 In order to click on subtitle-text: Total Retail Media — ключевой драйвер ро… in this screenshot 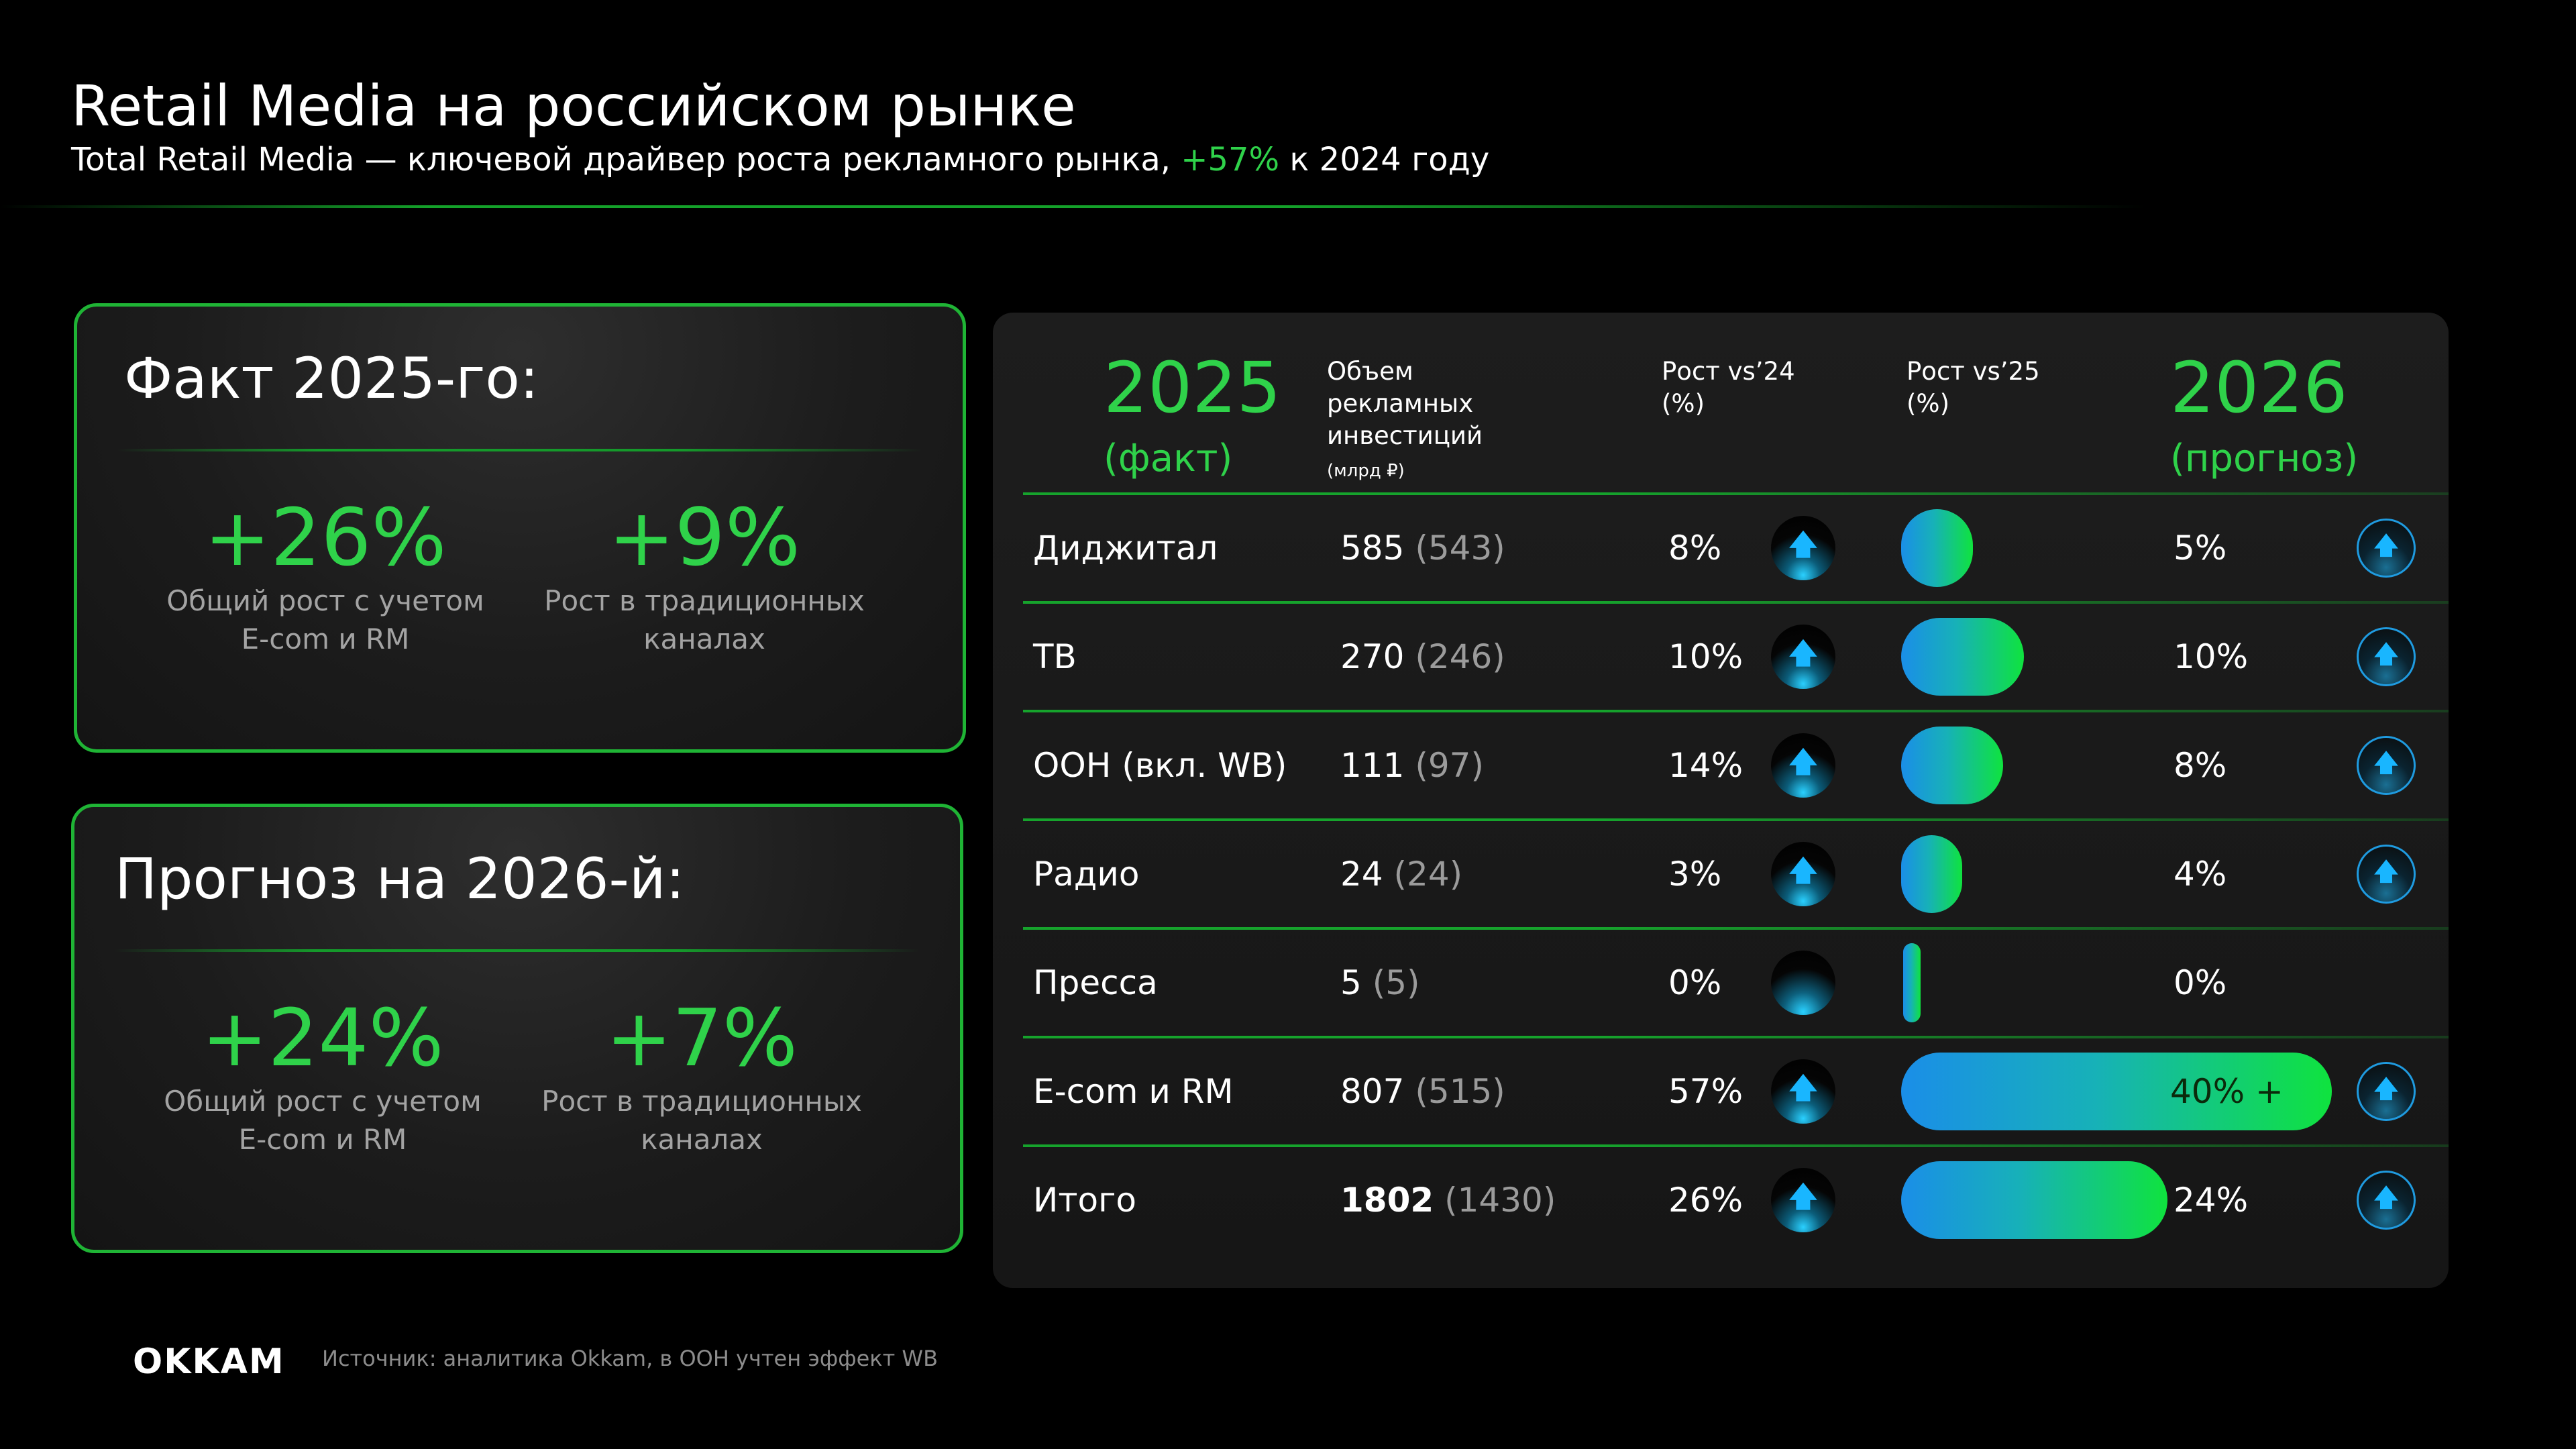, I will do `click(626, 159)`.